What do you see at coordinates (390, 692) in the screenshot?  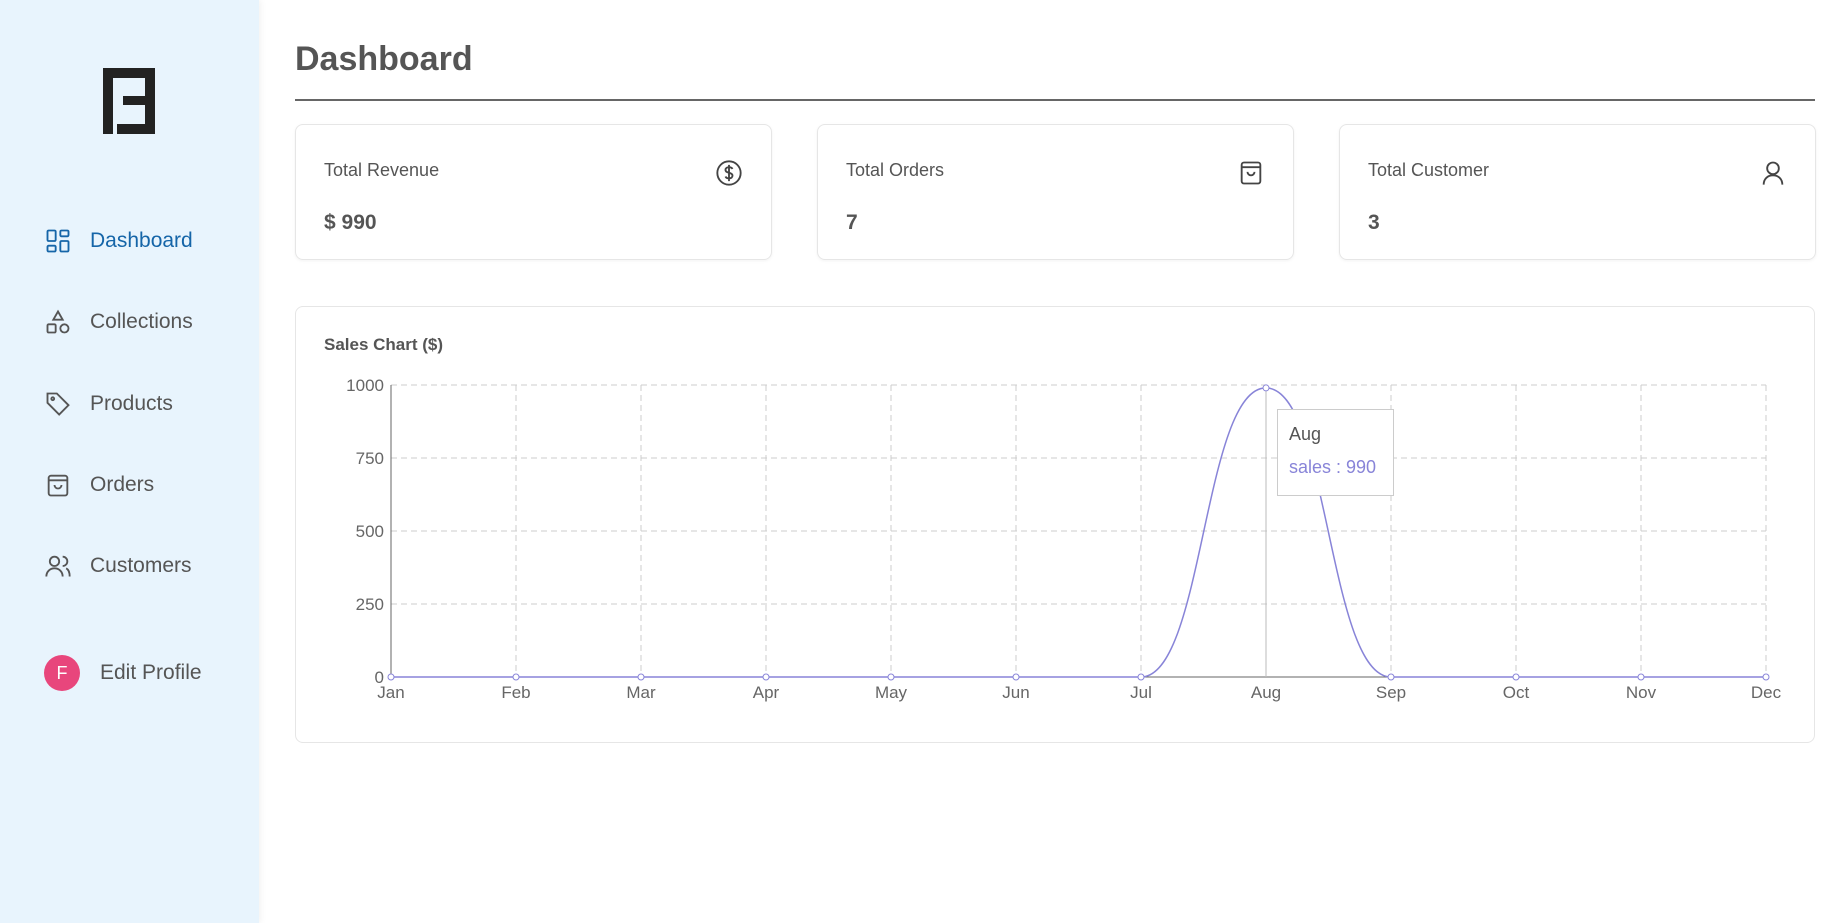 I see `x-tick-label: Jan` at bounding box center [390, 692].